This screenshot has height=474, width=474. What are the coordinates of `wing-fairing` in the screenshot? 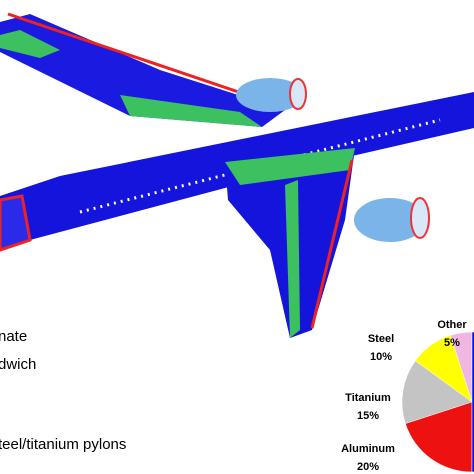 It's located at (290, 166).